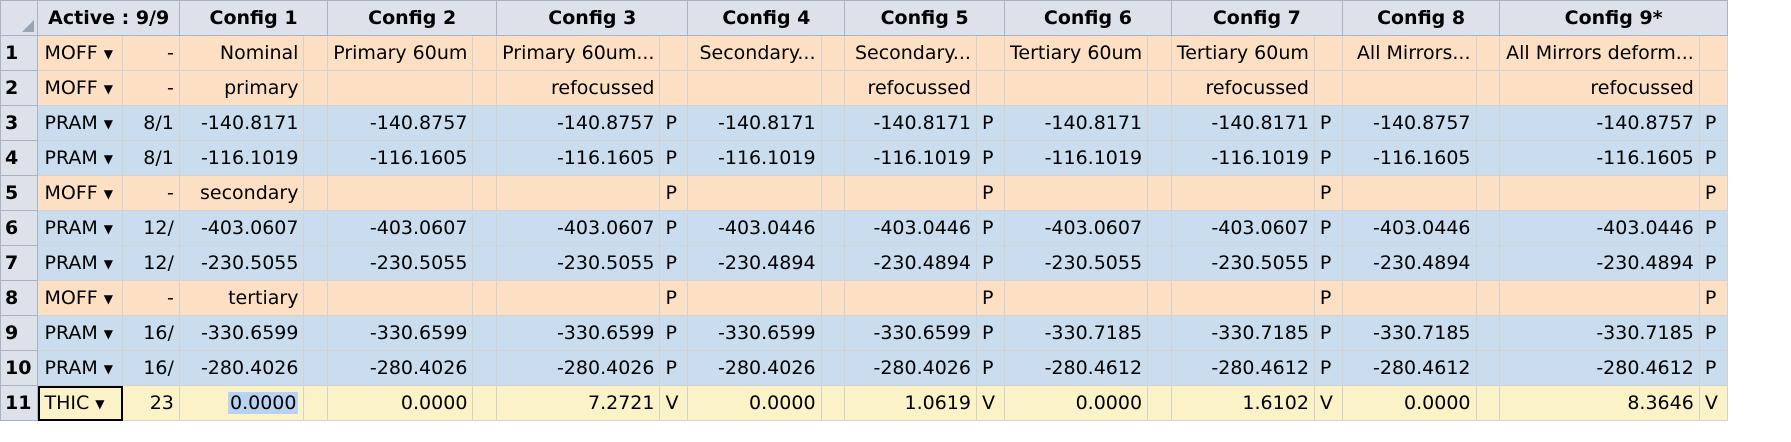  I want to click on operand-type-dropdown: THIC ▼, so click(80, 403).